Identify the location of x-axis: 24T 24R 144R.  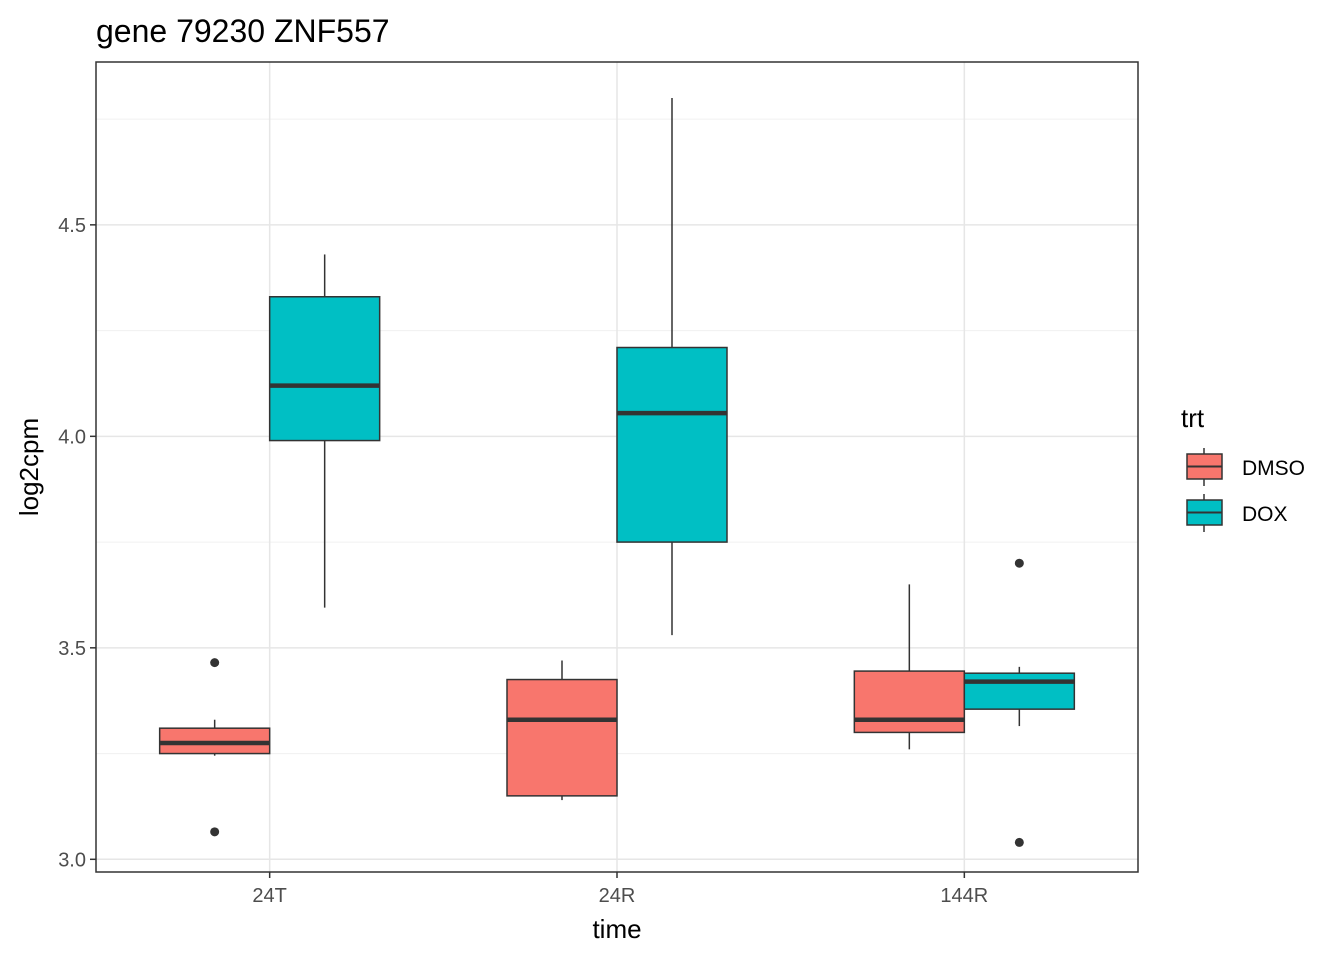
(620, 889).